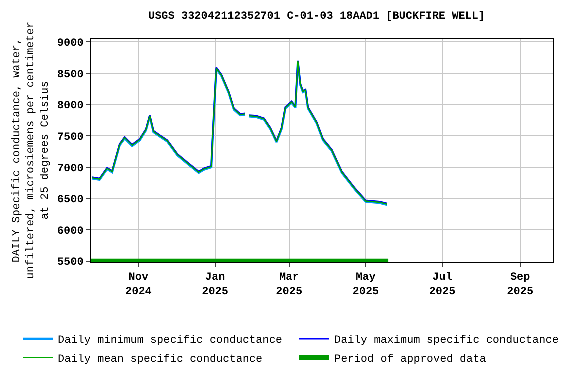 Image resolution: width=576 pixels, height=384 pixels. I want to click on x-tick-label: May 2025, so click(366, 285).